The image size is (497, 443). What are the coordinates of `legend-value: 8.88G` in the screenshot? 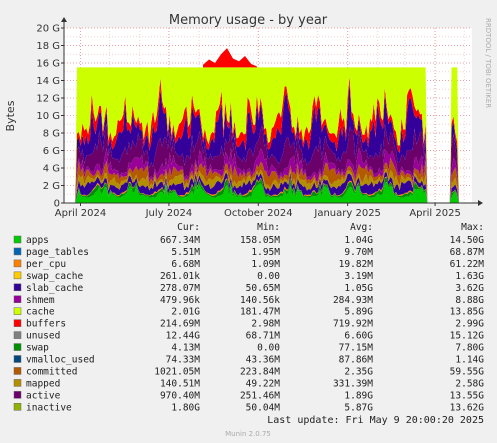 It's located at (469, 300).